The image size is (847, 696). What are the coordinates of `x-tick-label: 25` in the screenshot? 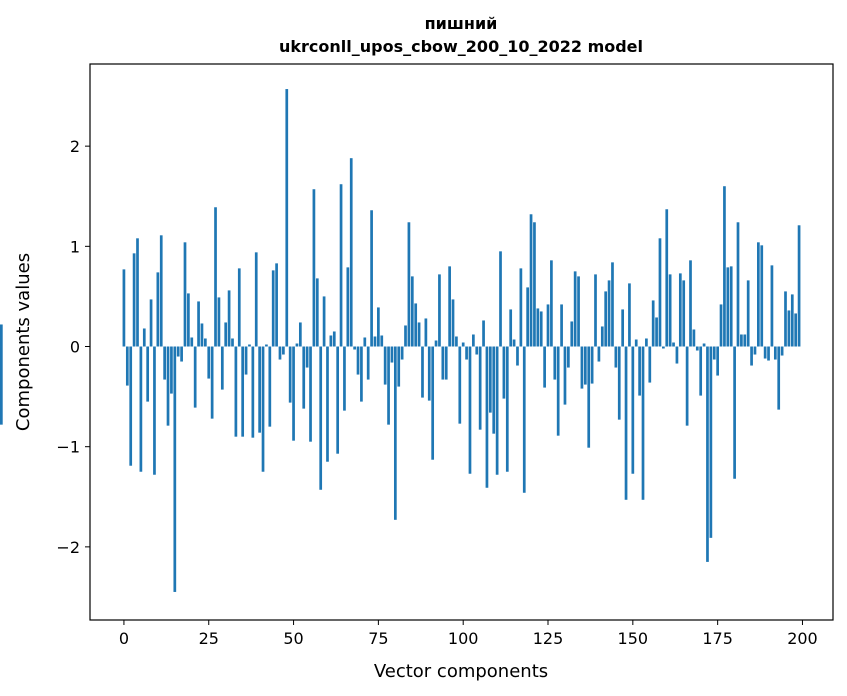 It's located at (209, 638).